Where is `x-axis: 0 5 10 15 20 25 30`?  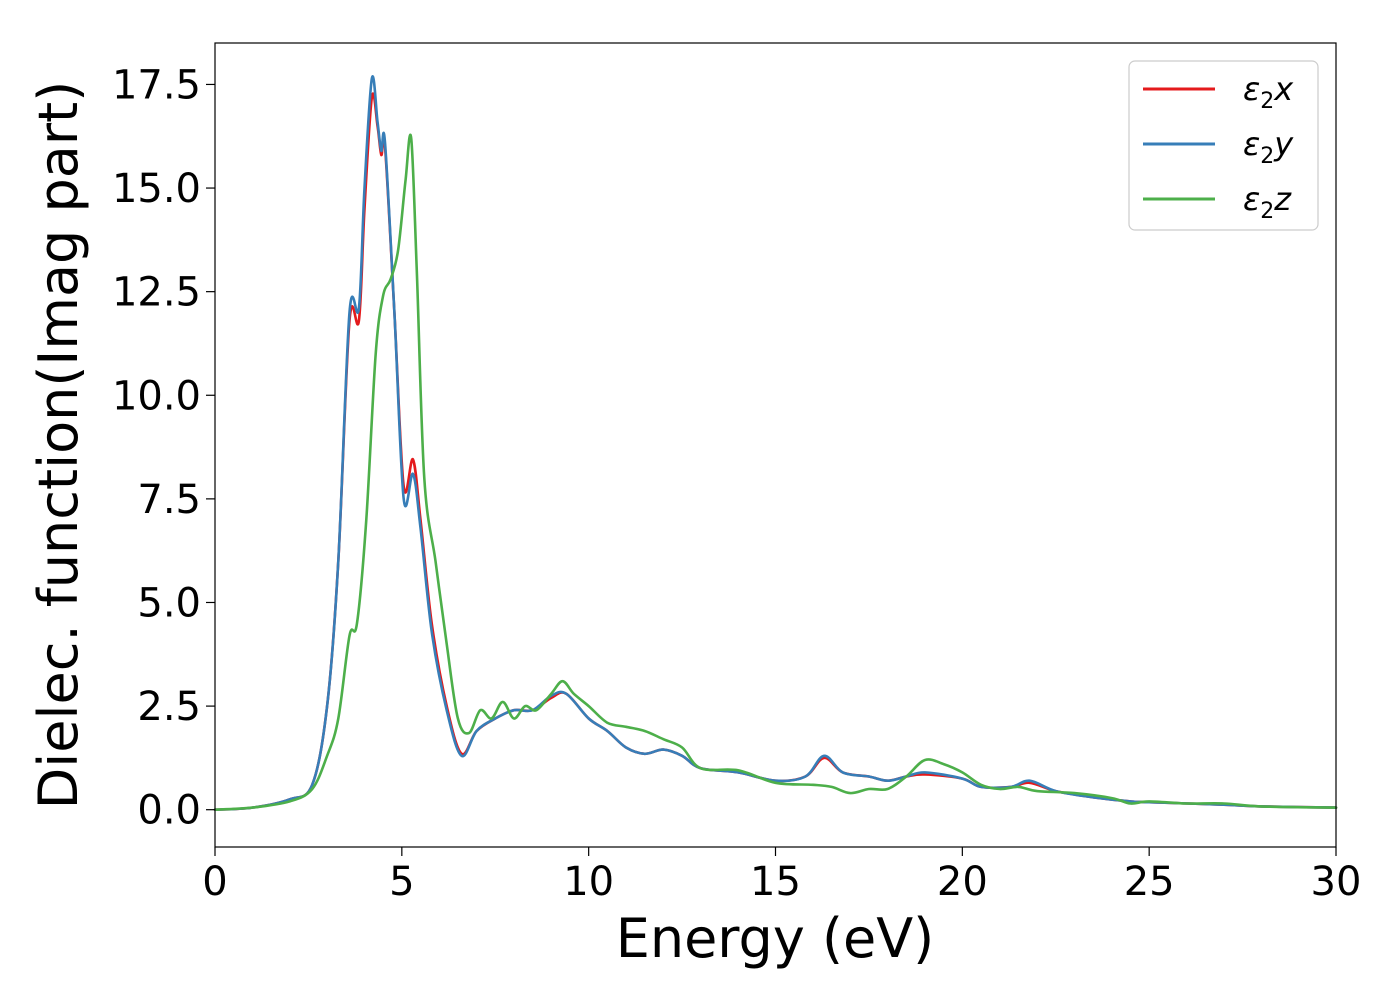 x-axis: 0 5 10 15 20 25 30 is located at coordinates (781, 876).